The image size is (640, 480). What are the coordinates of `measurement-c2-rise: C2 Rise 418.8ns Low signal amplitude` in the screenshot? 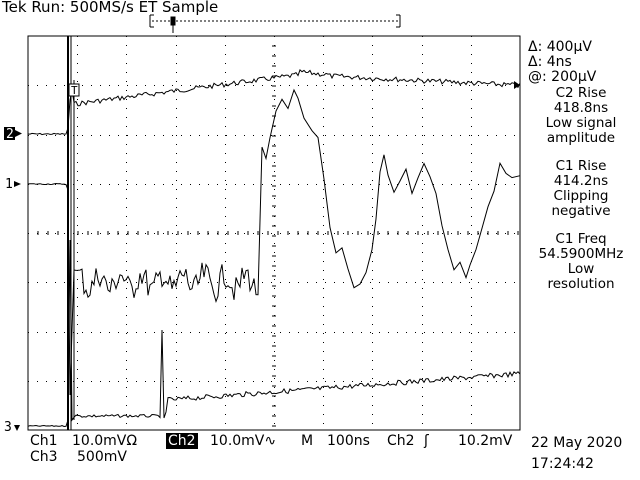 It's located at (581, 116).